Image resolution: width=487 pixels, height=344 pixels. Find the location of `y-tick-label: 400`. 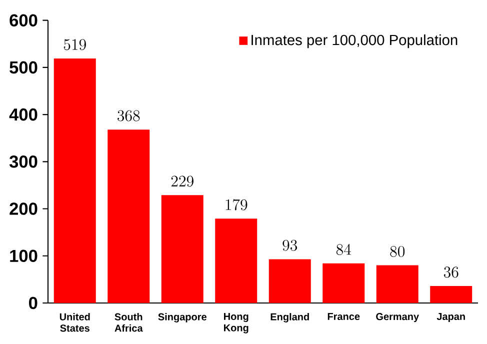

y-tick-label: 400 is located at coordinates (23, 114).